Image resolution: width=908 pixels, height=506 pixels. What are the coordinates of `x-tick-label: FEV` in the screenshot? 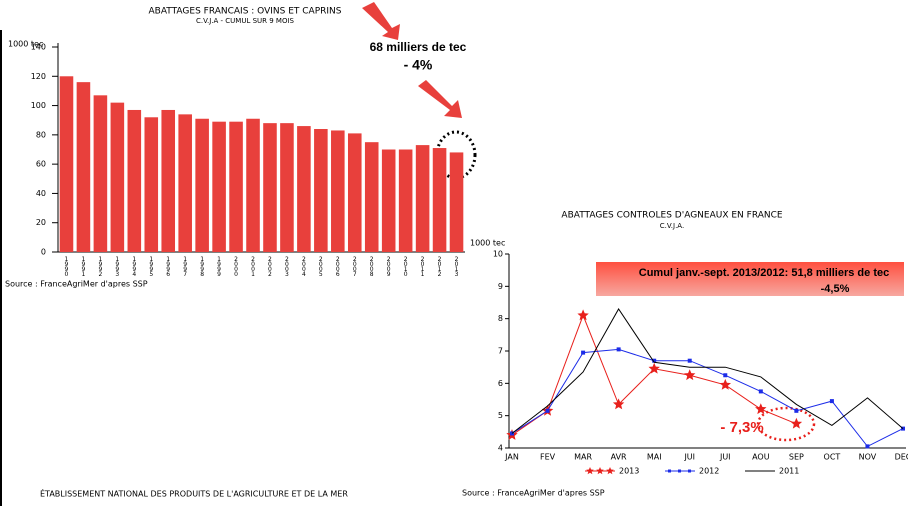 It's located at (548, 457).